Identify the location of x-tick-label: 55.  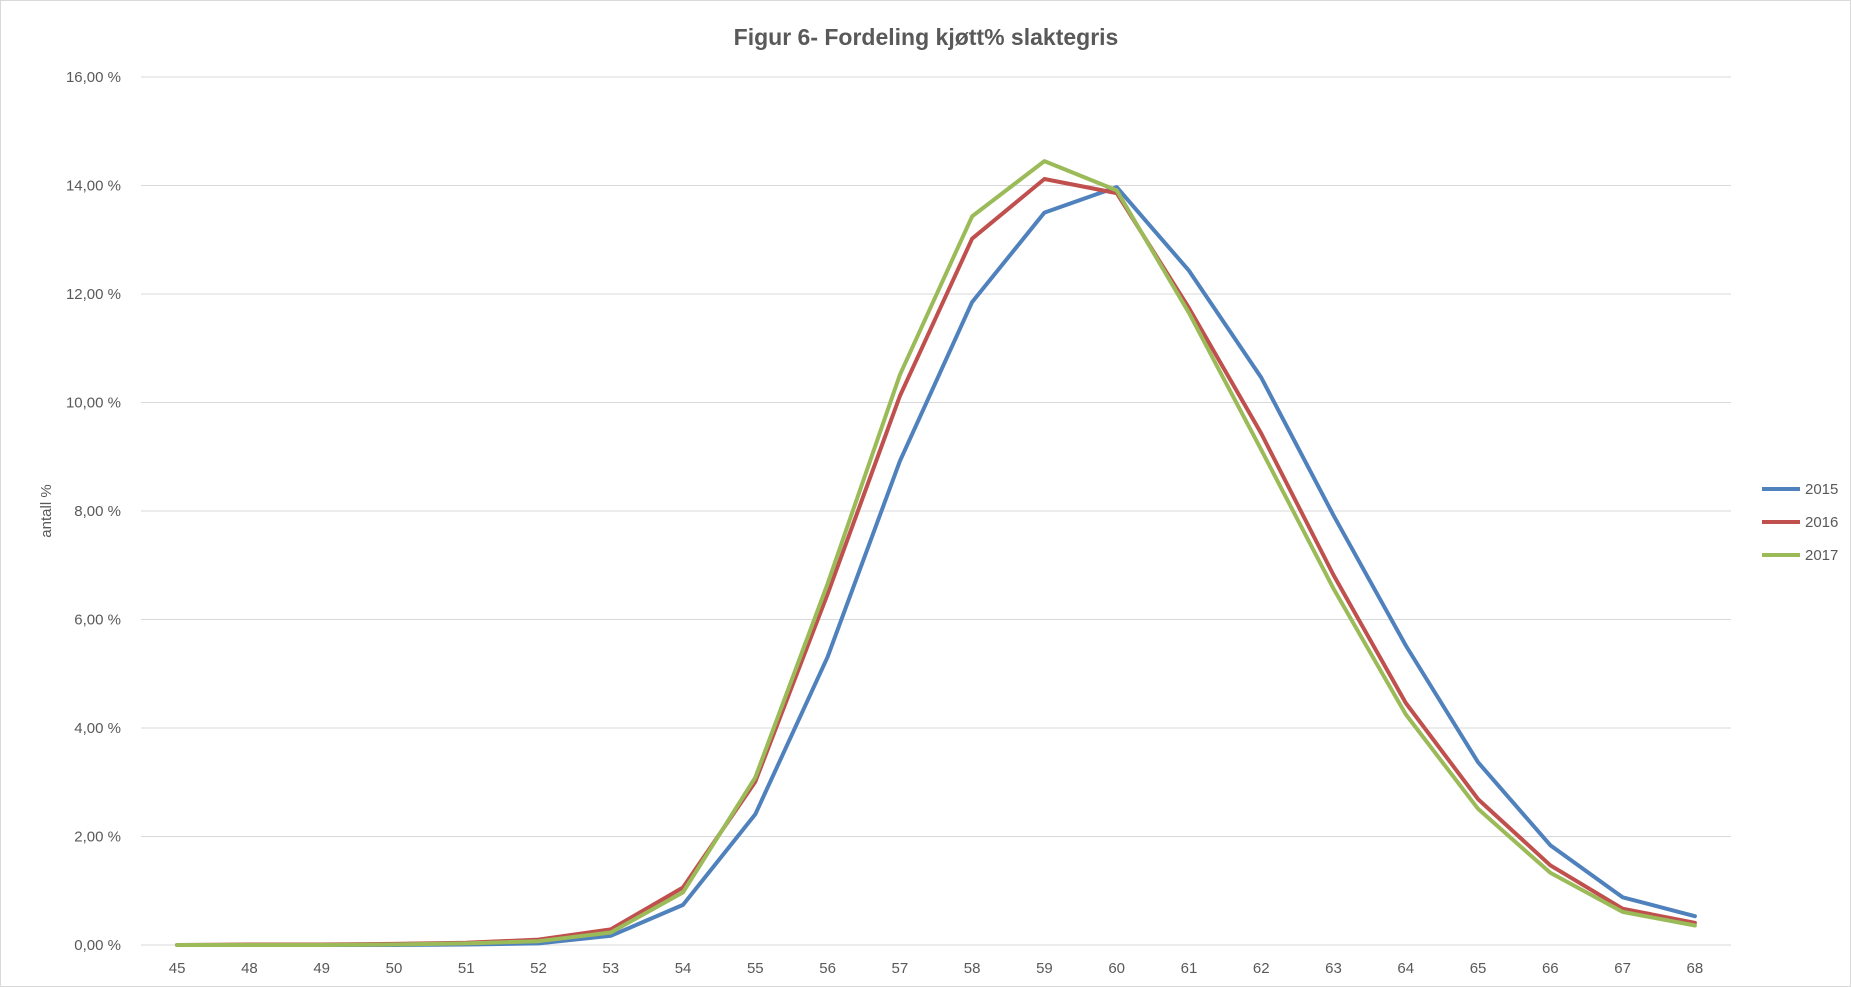
(755, 968).